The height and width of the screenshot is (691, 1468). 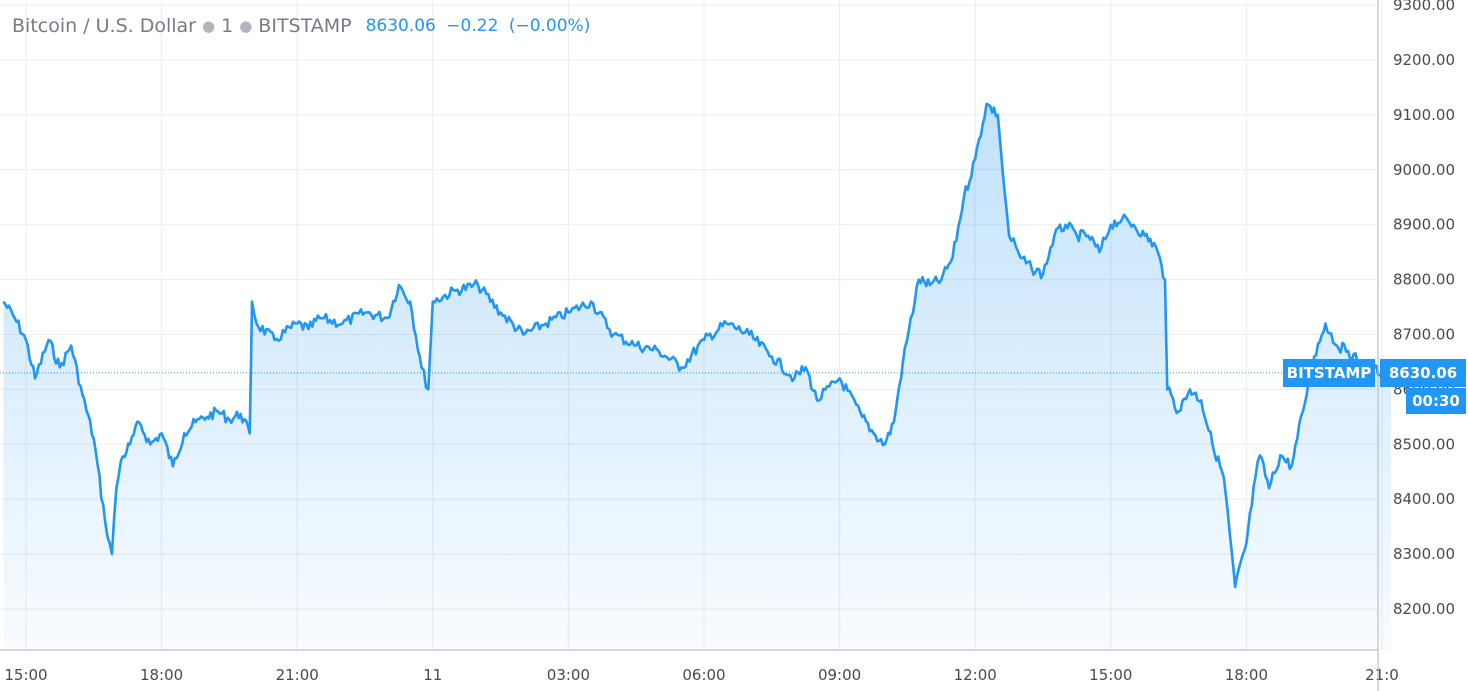 What do you see at coordinates (1424, 444) in the screenshot?
I see `price-tick-label: 8500.00` at bounding box center [1424, 444].